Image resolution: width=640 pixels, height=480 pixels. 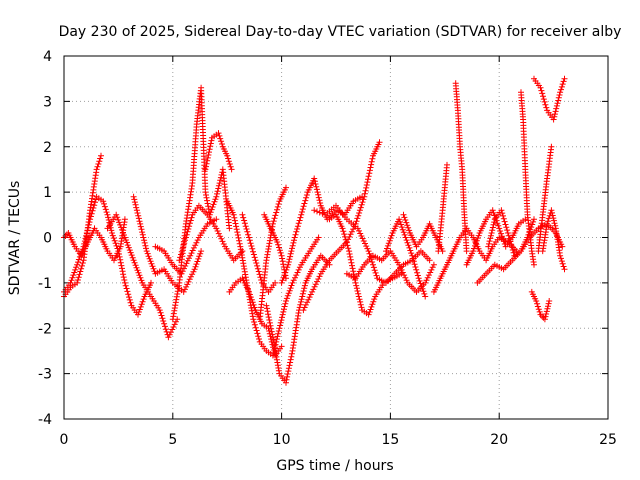 I want to click on y-tick-label: -1, so click(x=45, y=284).